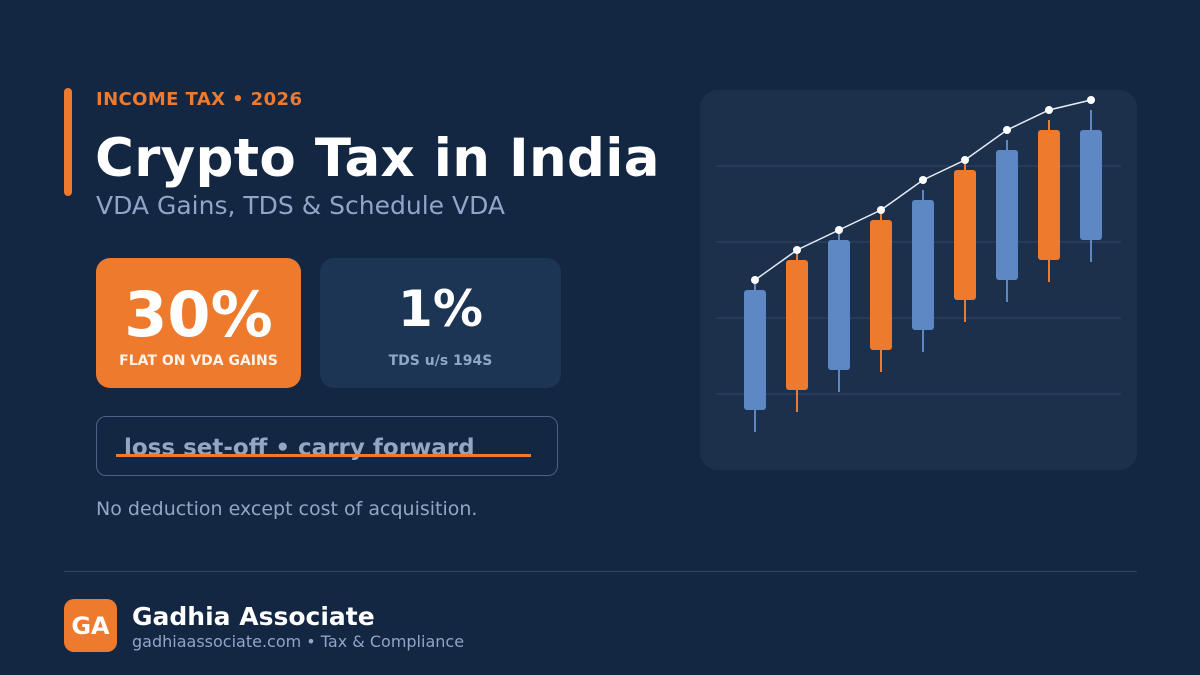  I want to click on flat-rate-value: 30%, so click(198, 314).